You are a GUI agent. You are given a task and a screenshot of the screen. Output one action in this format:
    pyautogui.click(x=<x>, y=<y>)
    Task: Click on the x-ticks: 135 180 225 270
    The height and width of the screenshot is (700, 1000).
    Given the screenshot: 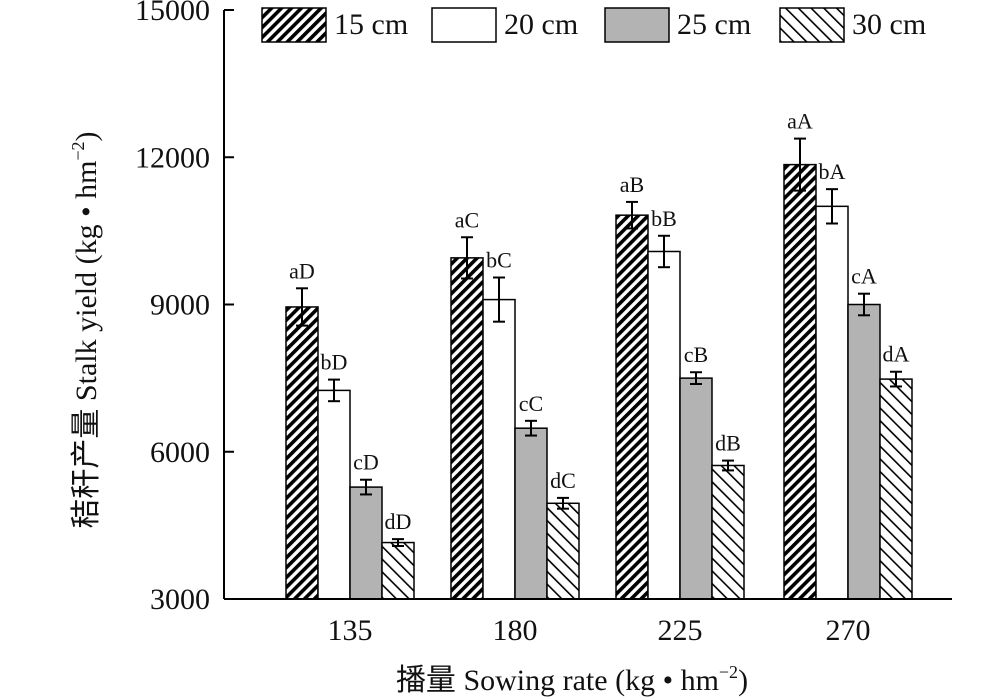 What is the action you would take?
    pyautogui.click(x=599, y=630)
    